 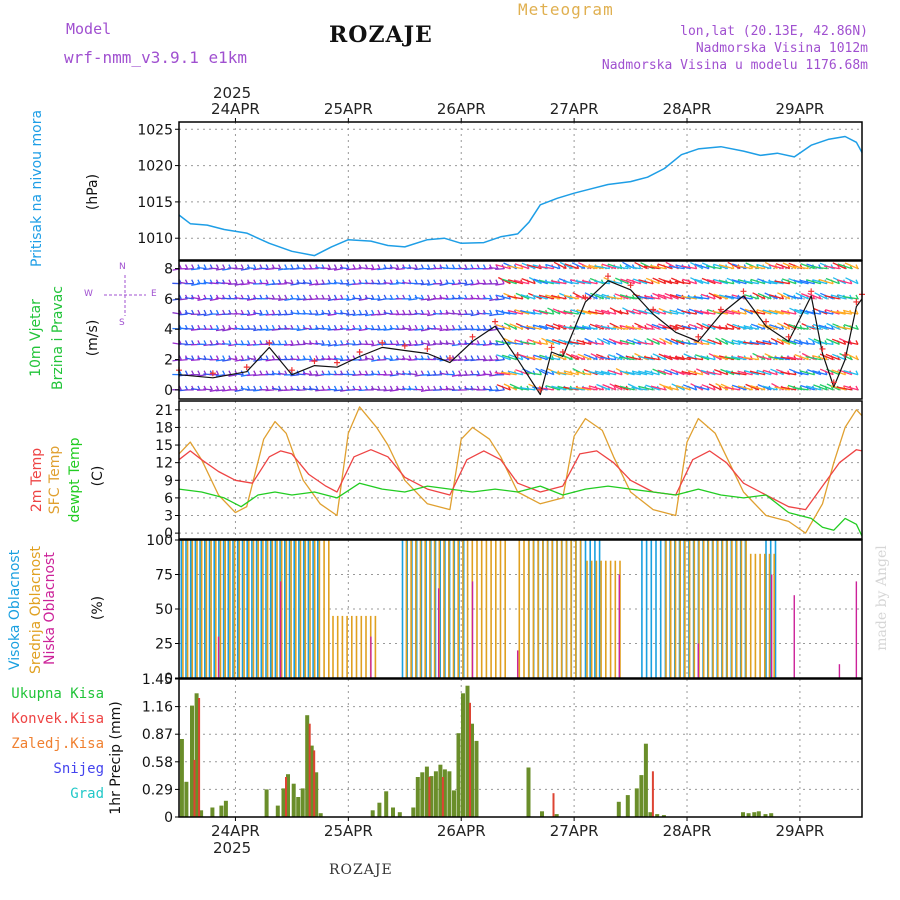 What do you see at coordinates (429, 797) in the screenshot?
I see `conv-precip-bar` at bounding box center [429, 797].